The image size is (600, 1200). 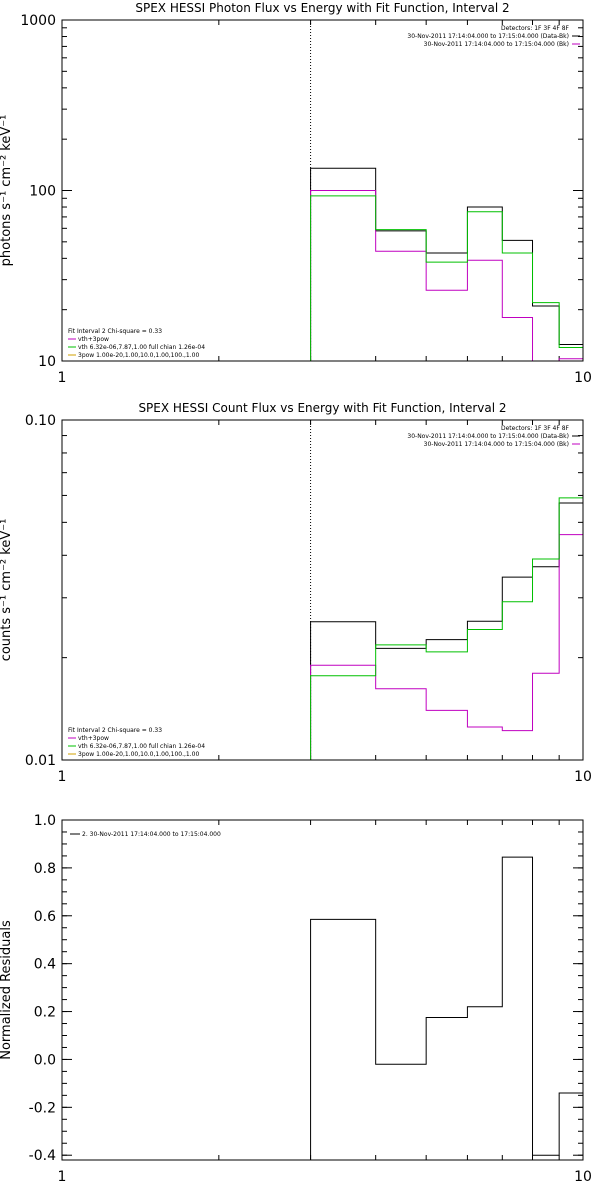 I want to click on residuals-y-tick-label: 0.4, so click(x=45, y=965).